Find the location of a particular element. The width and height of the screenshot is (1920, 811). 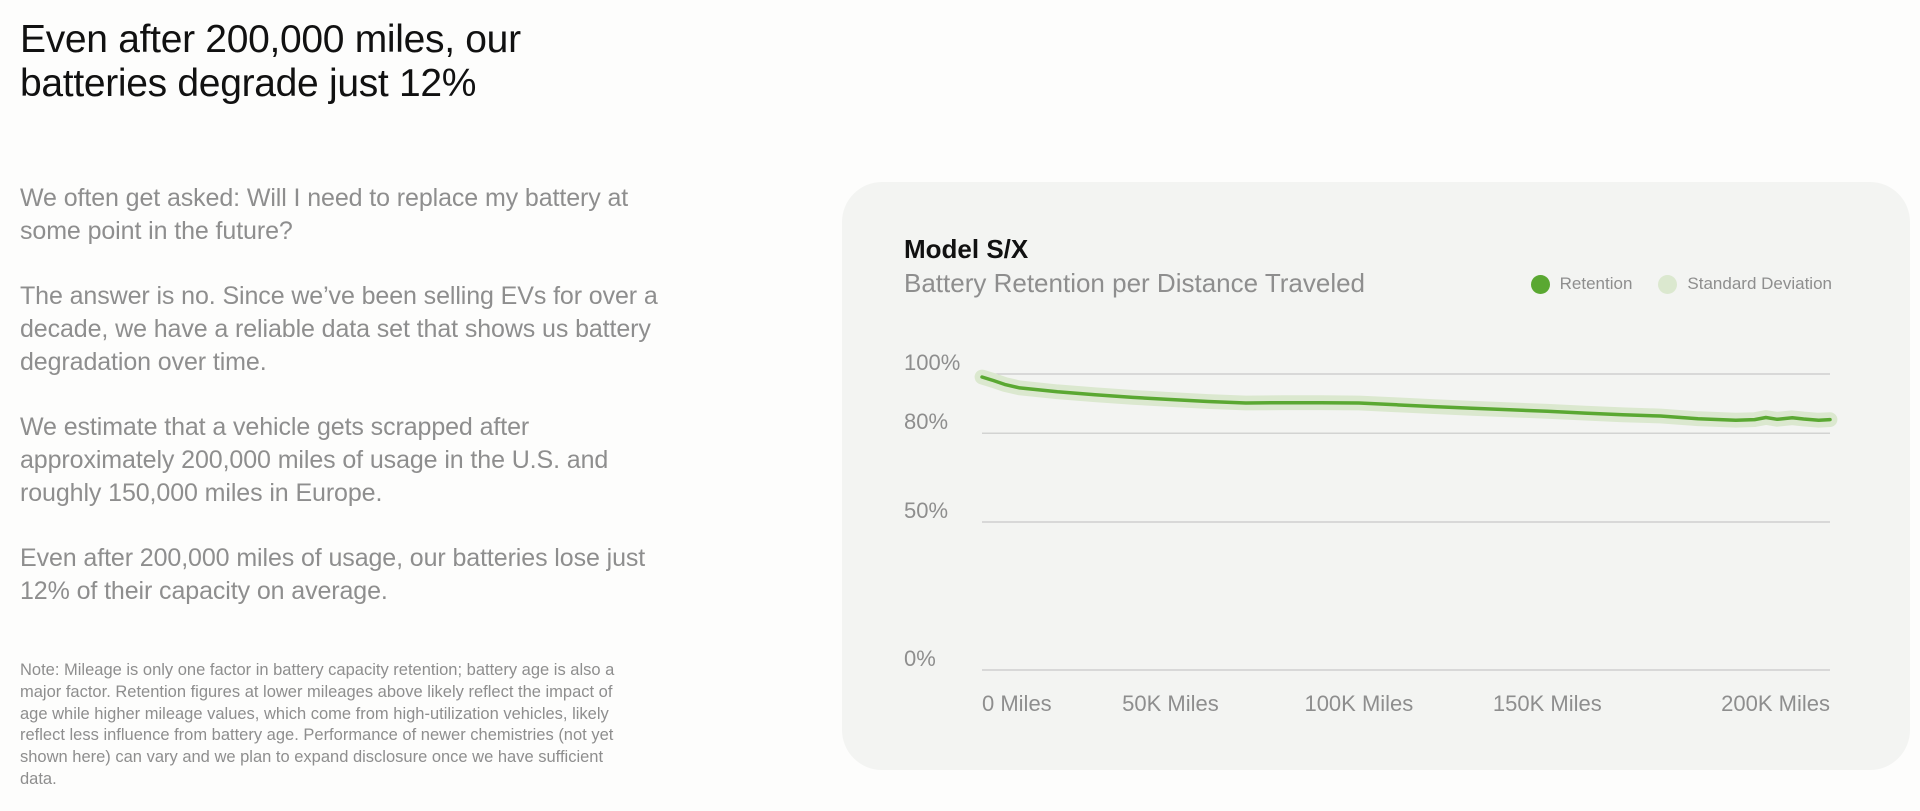

legend-label-retention: Retention is located at coordinates (1596, 283).